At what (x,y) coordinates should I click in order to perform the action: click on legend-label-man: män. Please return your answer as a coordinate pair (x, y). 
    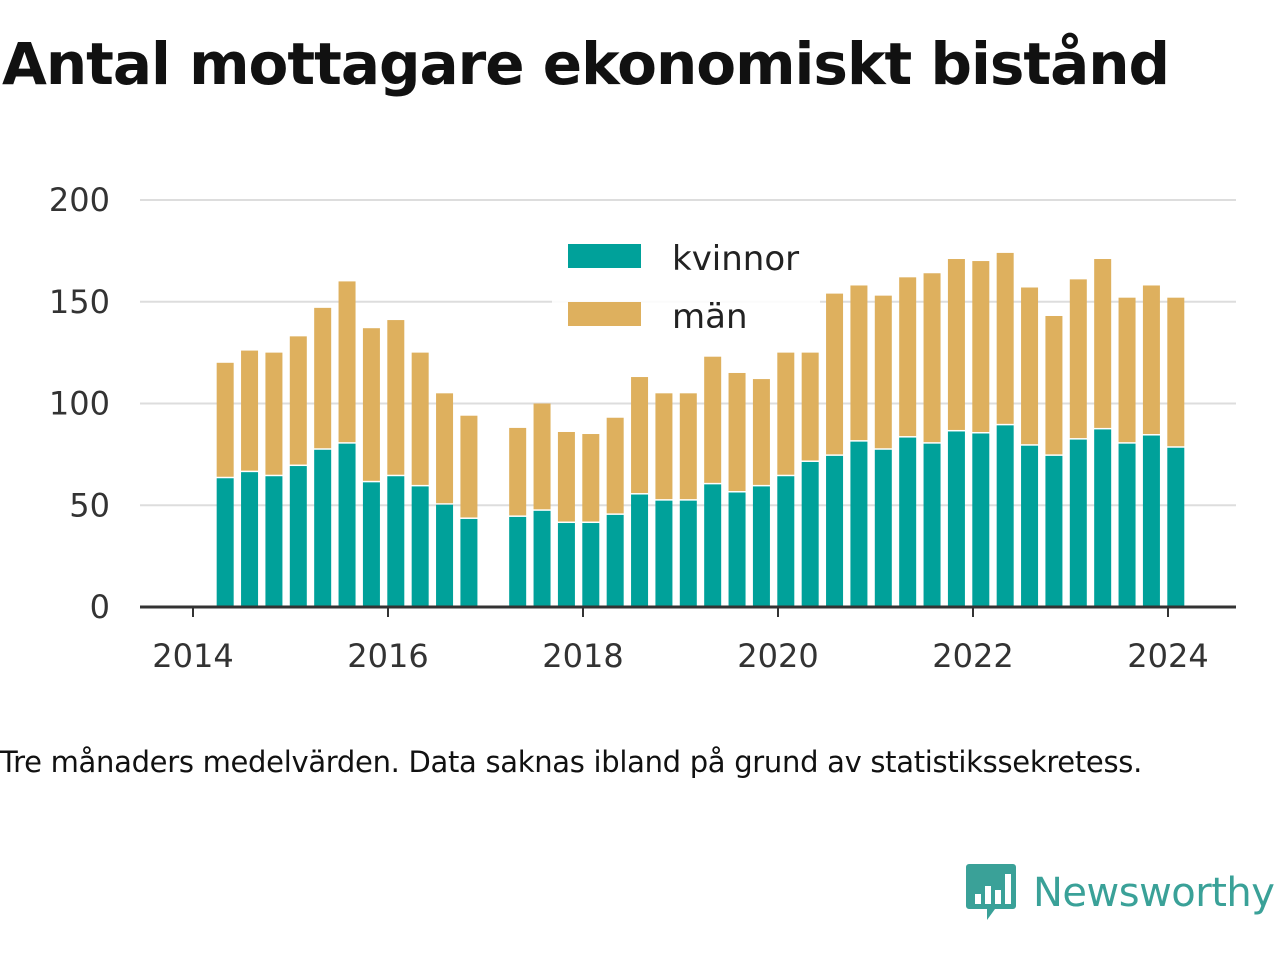
    Looking at the image, I should click on (710, 317).